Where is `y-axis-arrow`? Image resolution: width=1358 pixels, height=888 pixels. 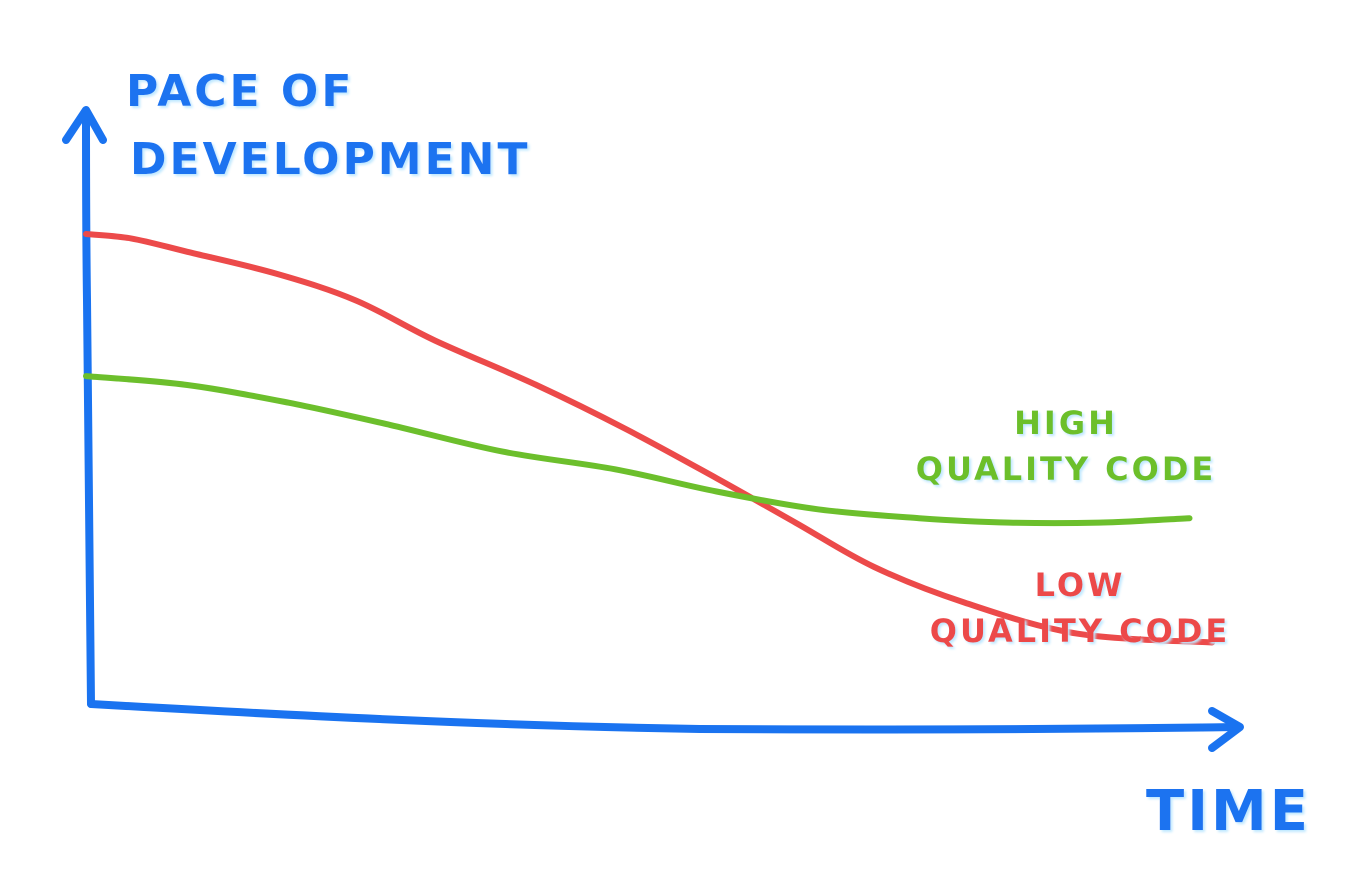 y-axis-arrow is located at coordinates (84, 125).